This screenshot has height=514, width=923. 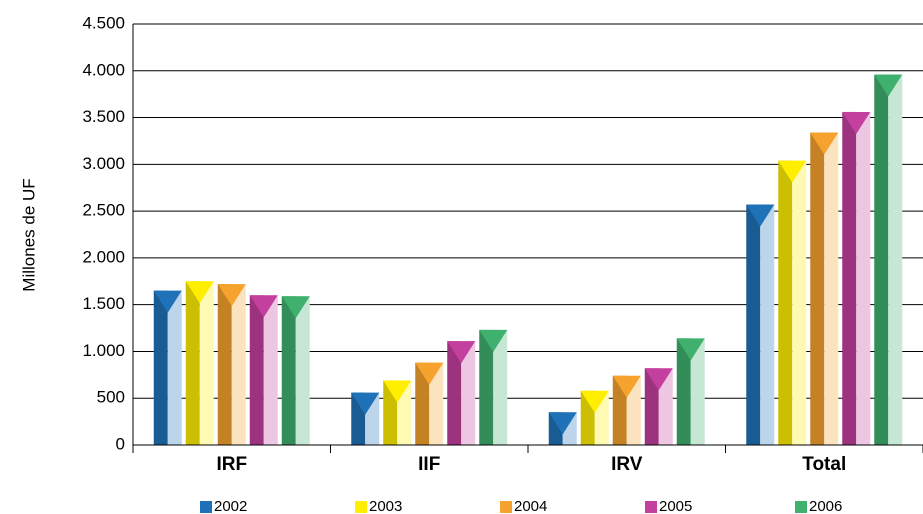 I want to click on y-tick-label: 3.000, so click(x=103, y=163).